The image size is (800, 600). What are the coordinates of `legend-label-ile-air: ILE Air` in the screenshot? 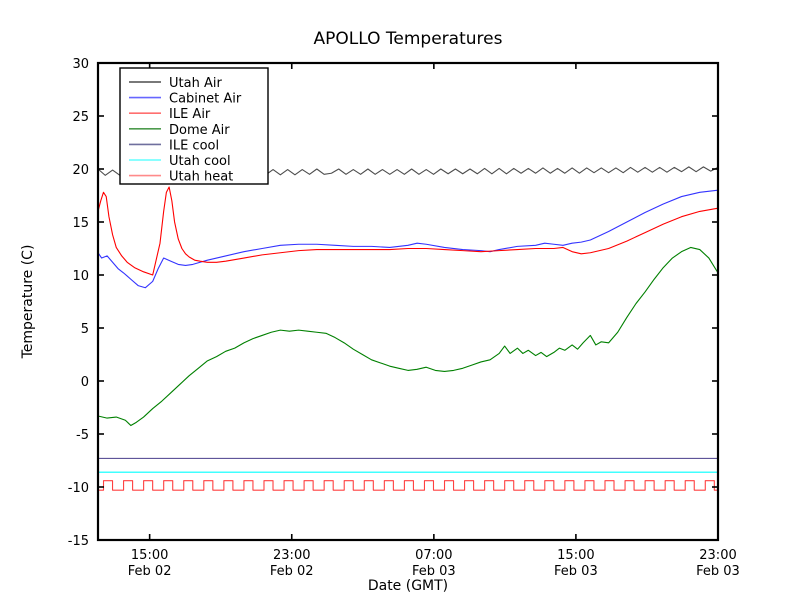 It's located at (190, 114).